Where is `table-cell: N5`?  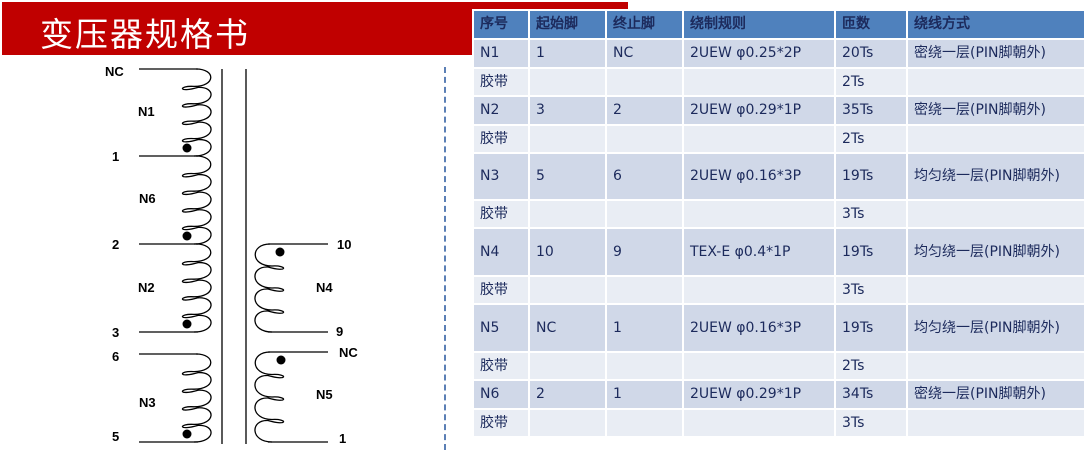 table-cell: N5 is located at coordinates (501, 328).